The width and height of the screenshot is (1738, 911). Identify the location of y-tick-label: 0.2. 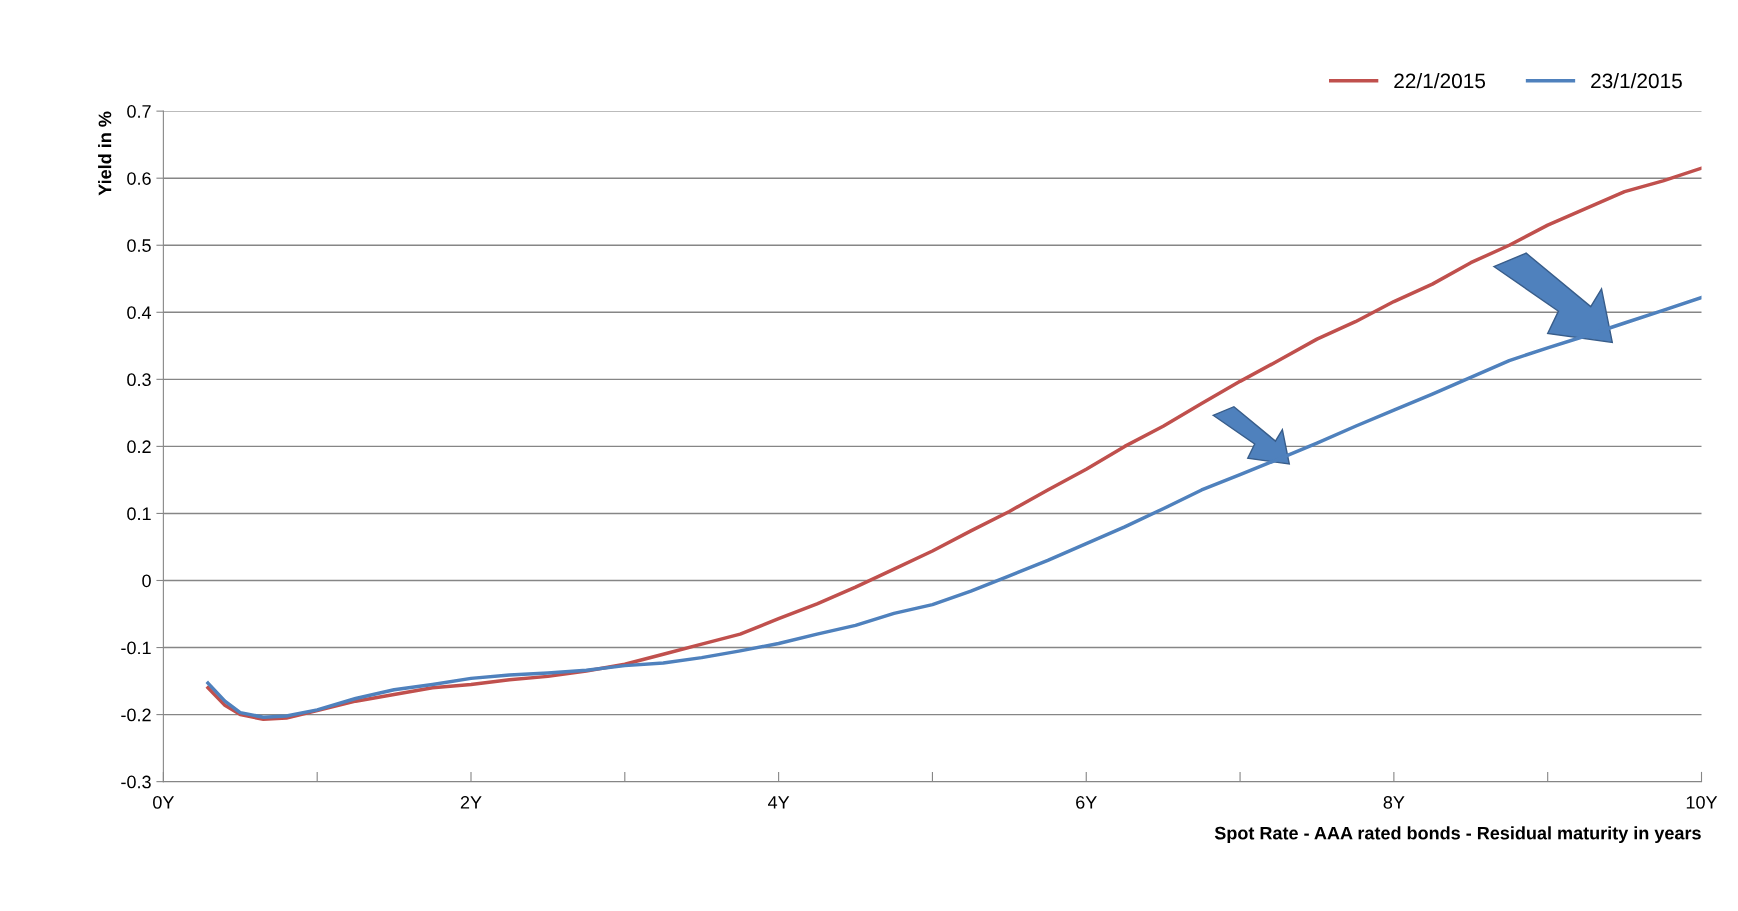
(139, 447).